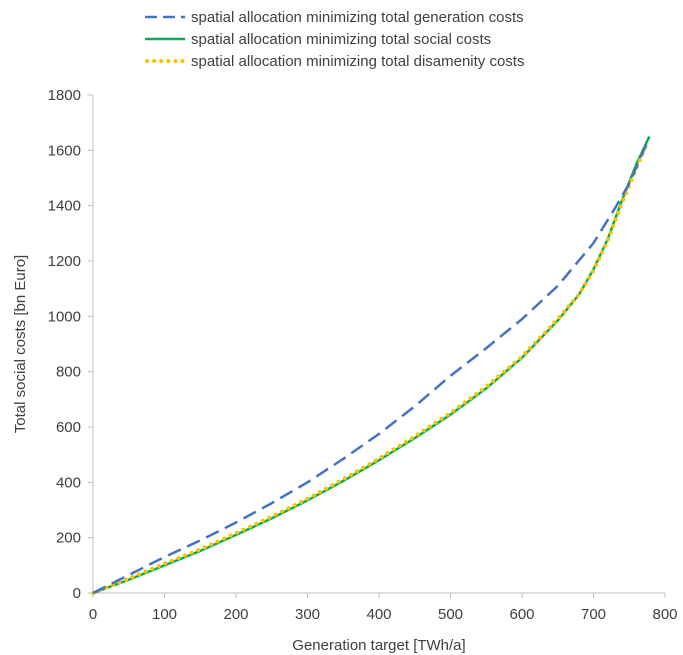  I want to click on x-tick-label: 800, so click(664, 614).